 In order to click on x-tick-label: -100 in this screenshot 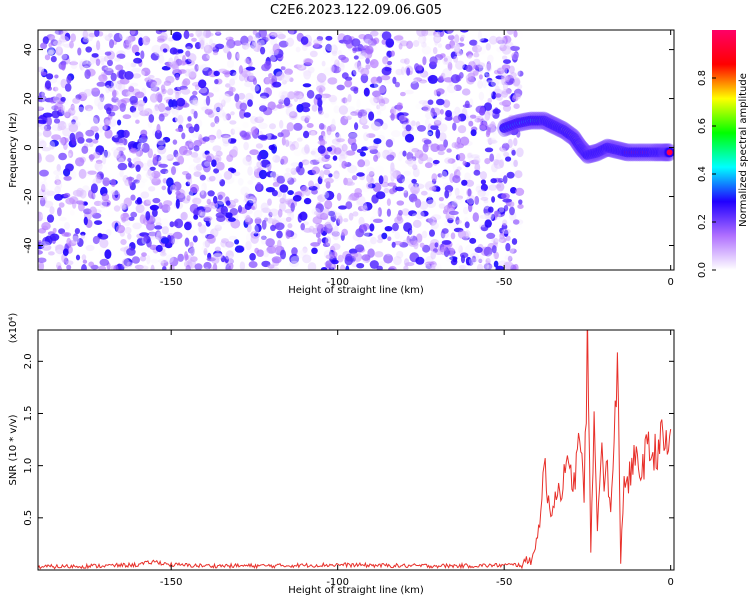, I will do `click(337, 582)`.